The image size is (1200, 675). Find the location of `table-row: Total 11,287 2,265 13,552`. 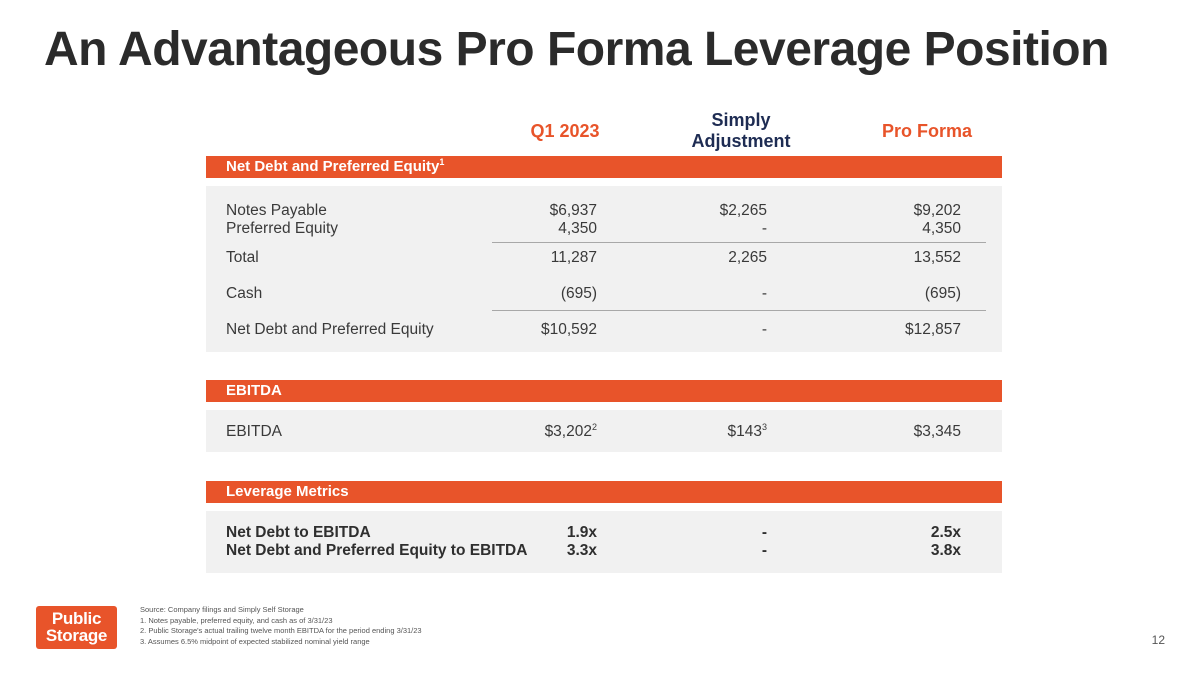

table-row: Total 11,287 2,265 13,552 is located at coordinates (604, 258).